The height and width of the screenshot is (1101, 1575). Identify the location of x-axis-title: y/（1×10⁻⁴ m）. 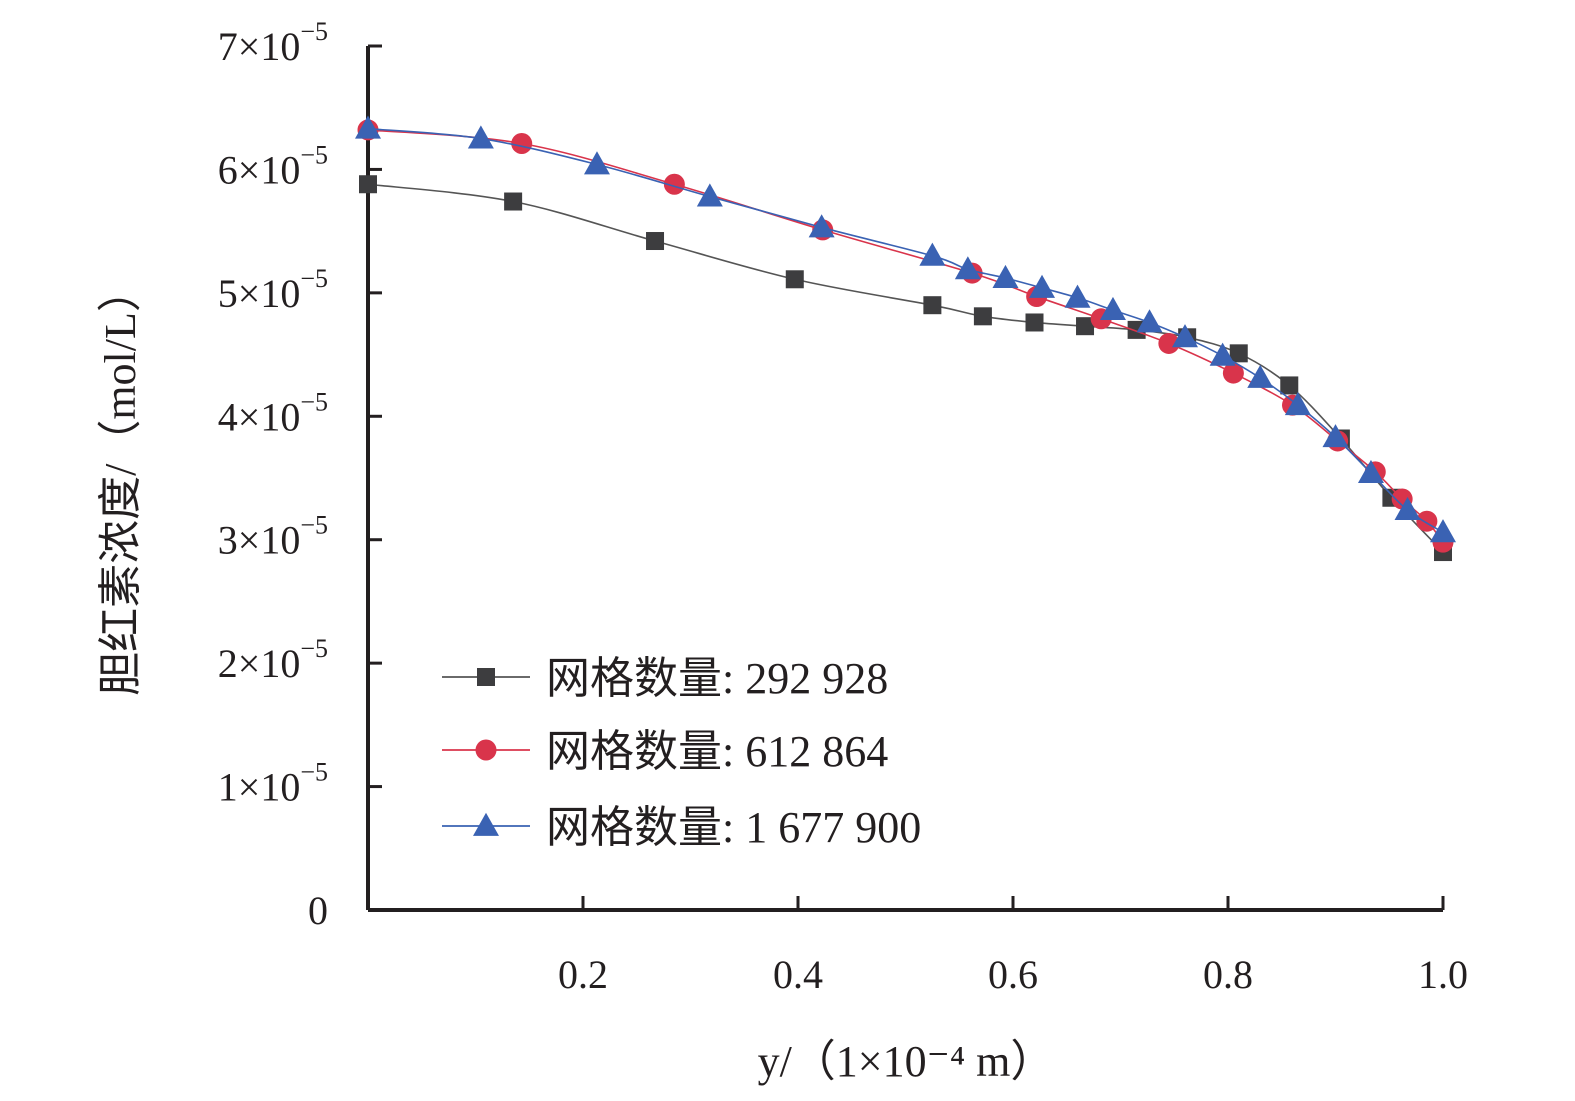
(906, 1061).